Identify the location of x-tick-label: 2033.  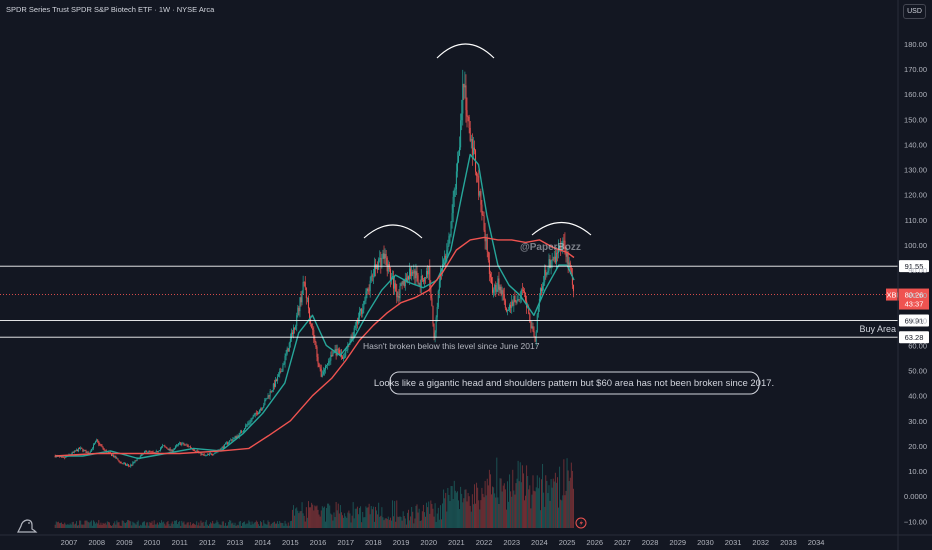
(788, 542).